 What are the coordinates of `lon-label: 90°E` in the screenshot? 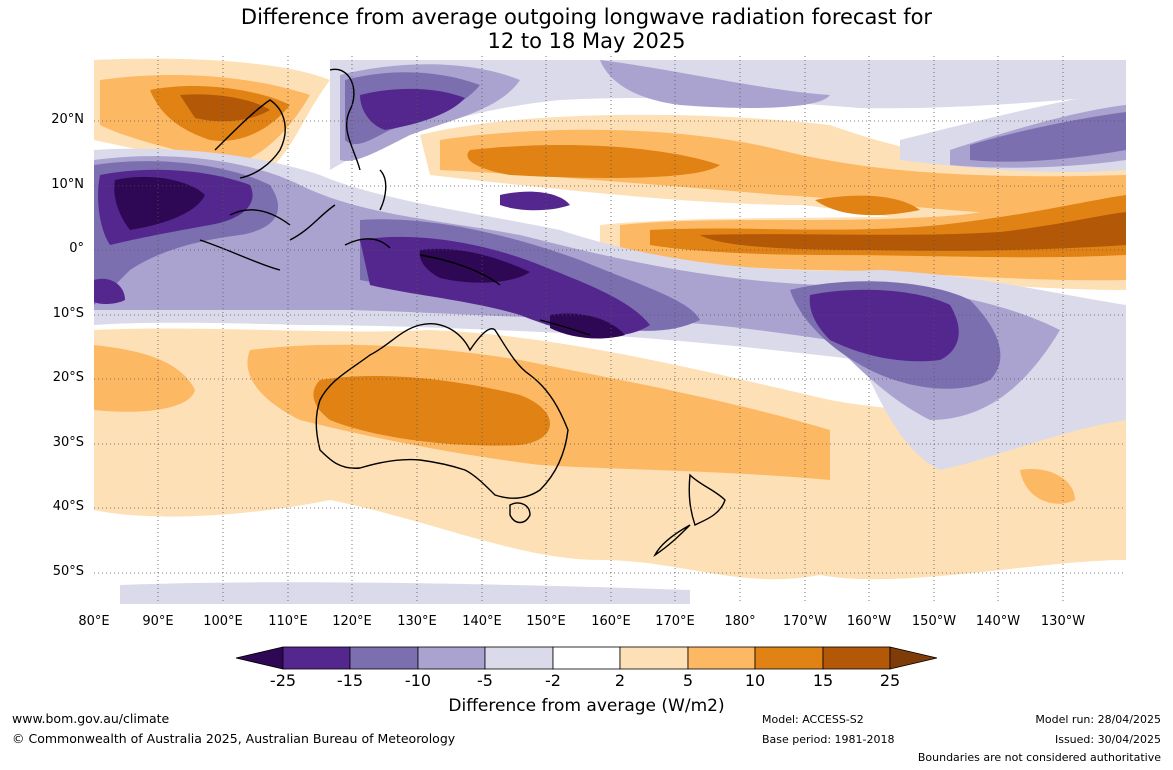 It's located at (158, 621).